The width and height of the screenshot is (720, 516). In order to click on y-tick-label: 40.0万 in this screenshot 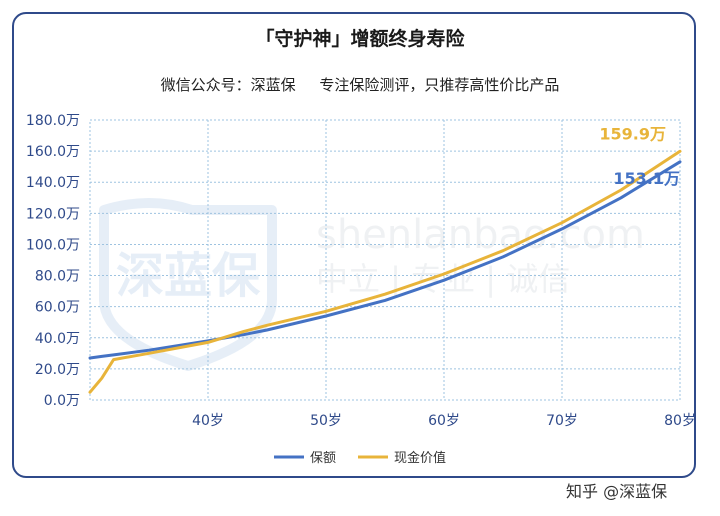, I will do `click(57, 339)`.